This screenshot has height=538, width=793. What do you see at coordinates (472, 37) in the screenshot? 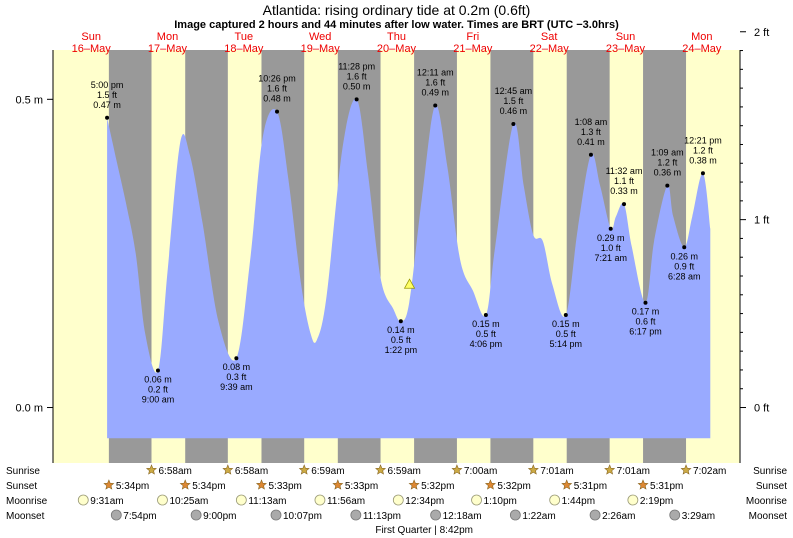
I see `day-name: Fri` at bounding box center [472, 37].